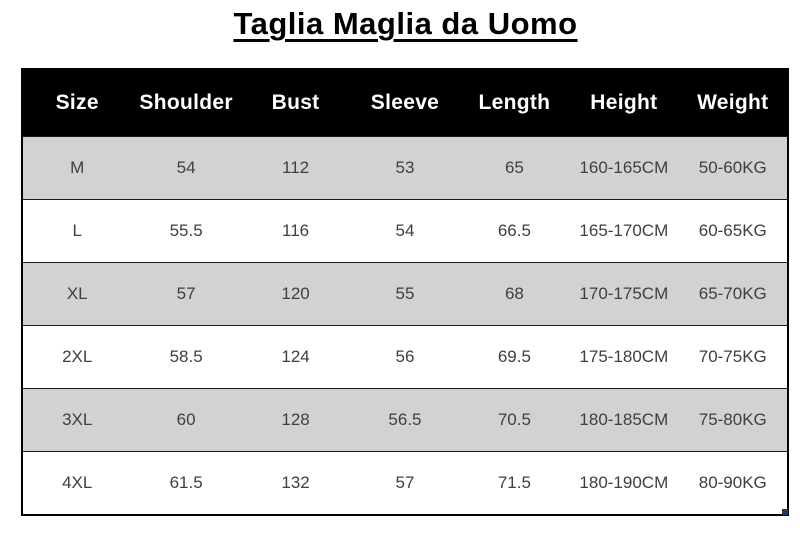 This screenshot has height=535, width=811. Describe the element at coordinates (295, 357) in the screenshot. I see `cell-bust: 124` at that location.